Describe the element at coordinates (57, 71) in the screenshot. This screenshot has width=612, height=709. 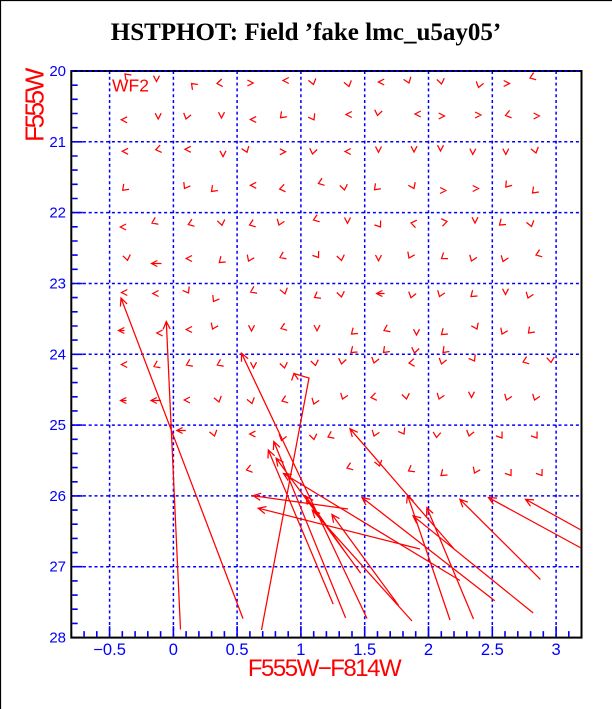
I see `svg-text: 20` at that location.